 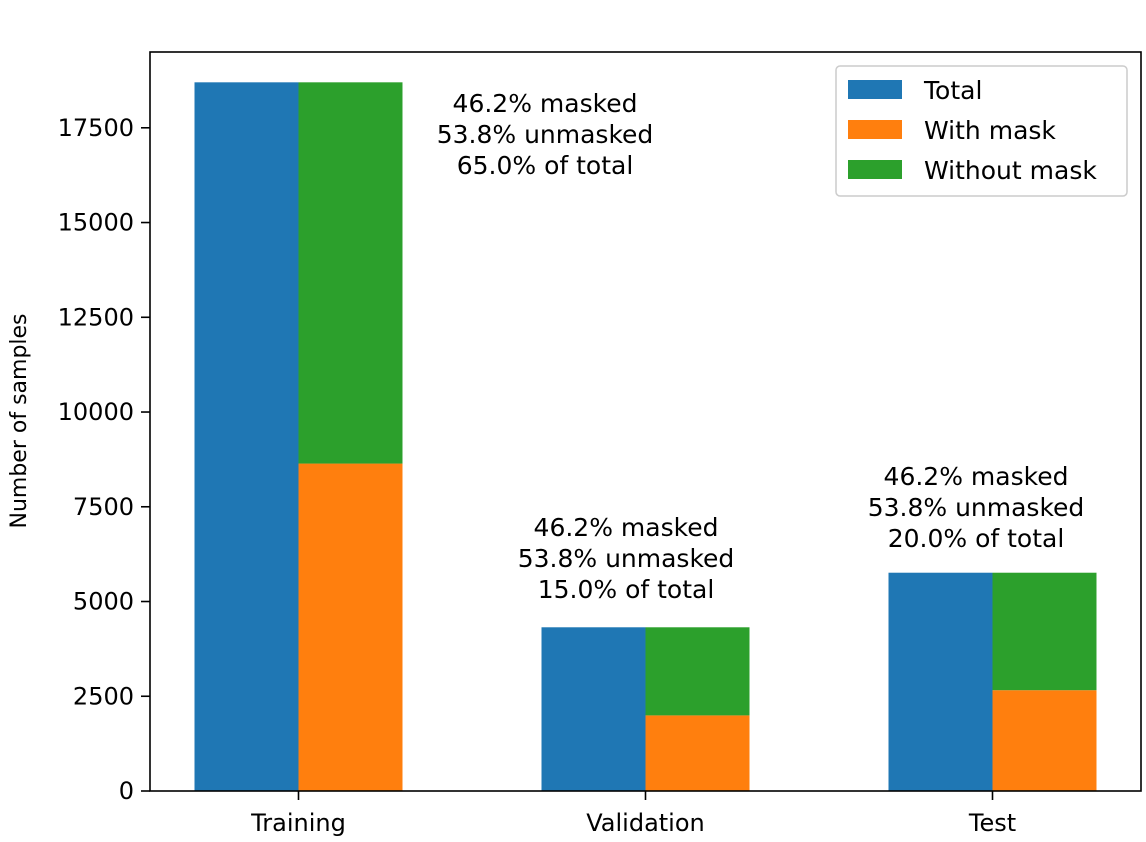 What do you see at coordinates (103, 696) in the screenshot?
I see `y-tick-label: 2500` at bounding box center [103, 696].